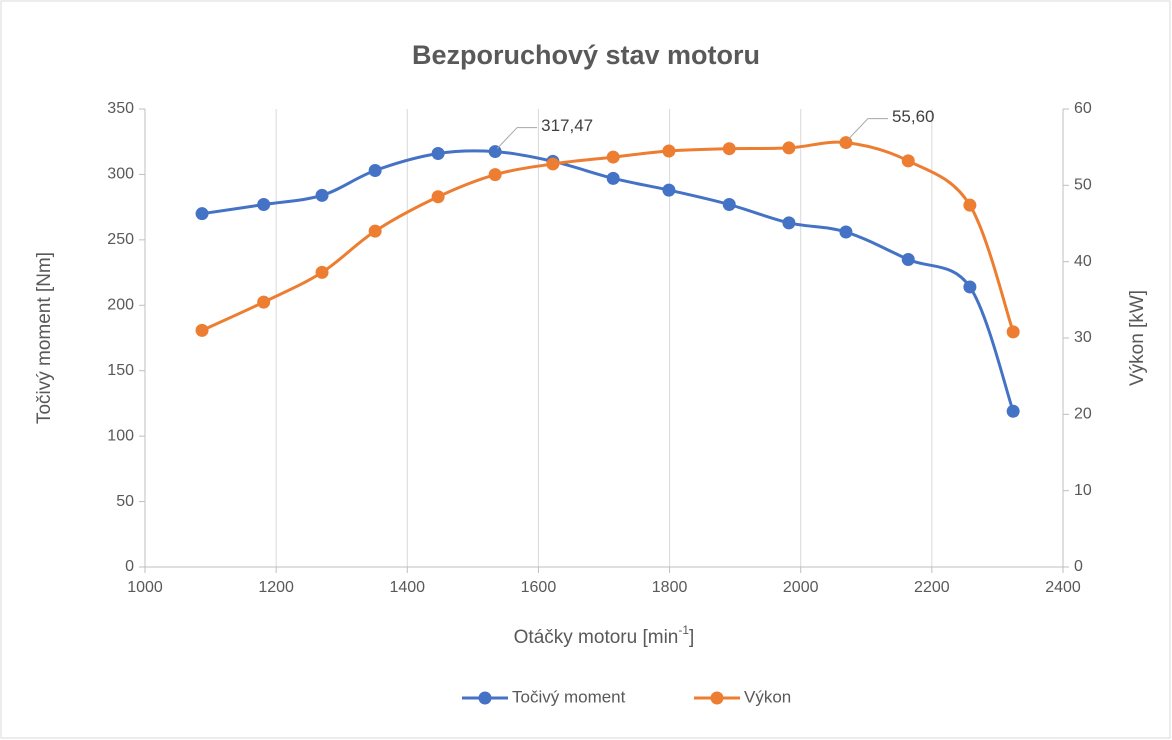 Image resolution: width=1172 pixels, height=740 pixels. I want to click on y-tick-label: 350, so click(120, 108).